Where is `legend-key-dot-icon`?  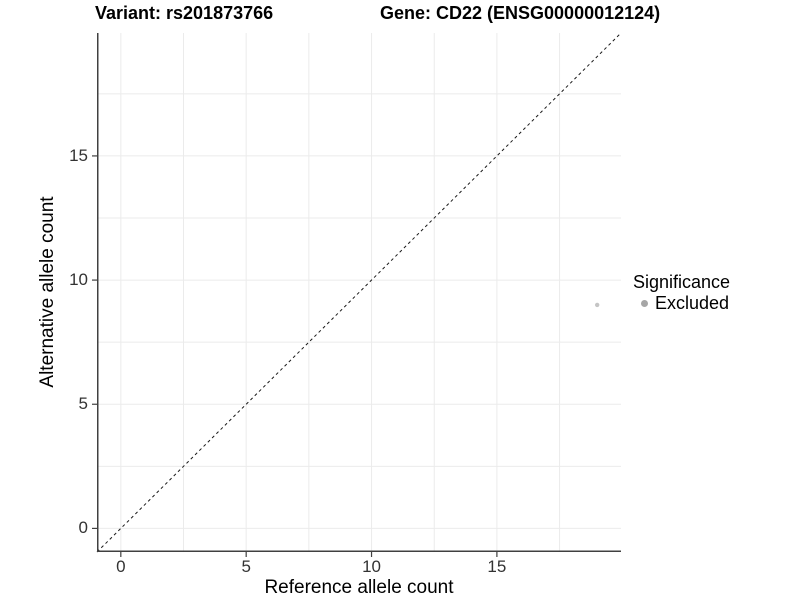
legend-key-dot-icon is located at coordinates (644, 303).